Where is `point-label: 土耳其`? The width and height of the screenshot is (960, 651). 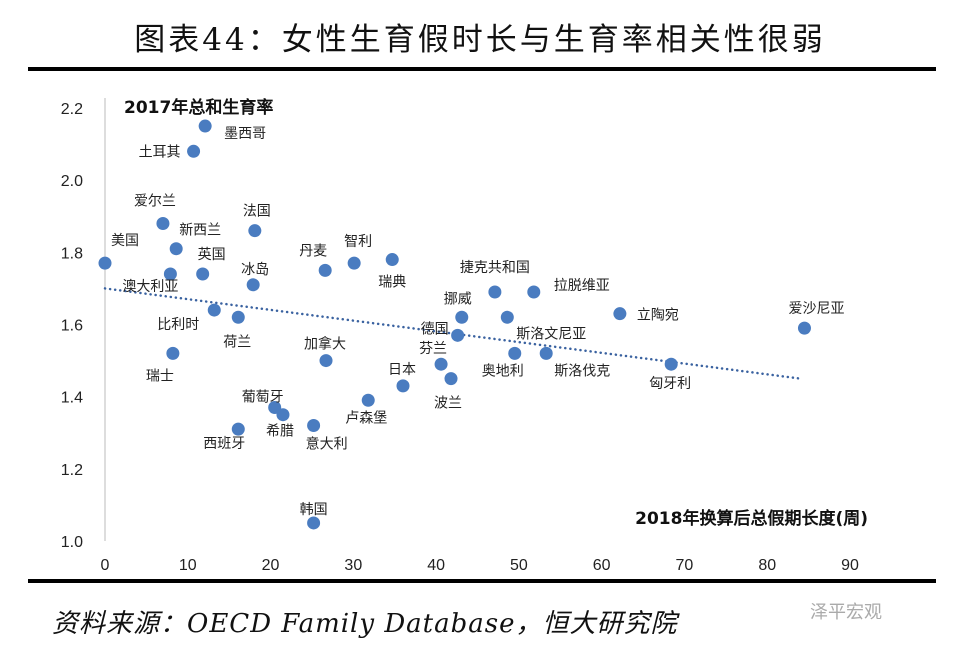 point-label: 土耳其 is located at coordinates (160, 152).